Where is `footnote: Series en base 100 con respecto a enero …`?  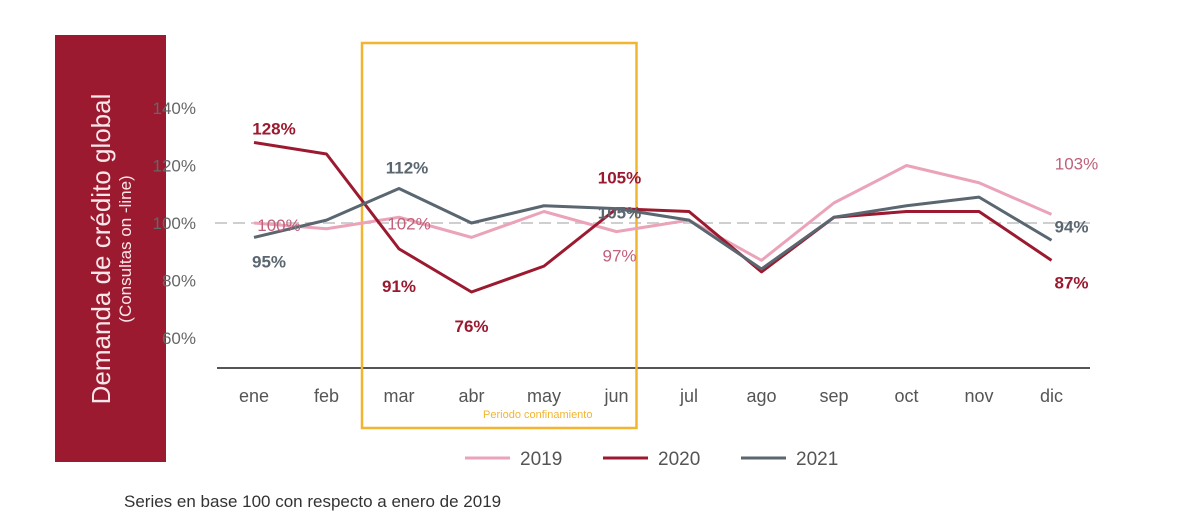
footnote: Series en base 100 con respecto a enero … is located at coordinates (313, 501).